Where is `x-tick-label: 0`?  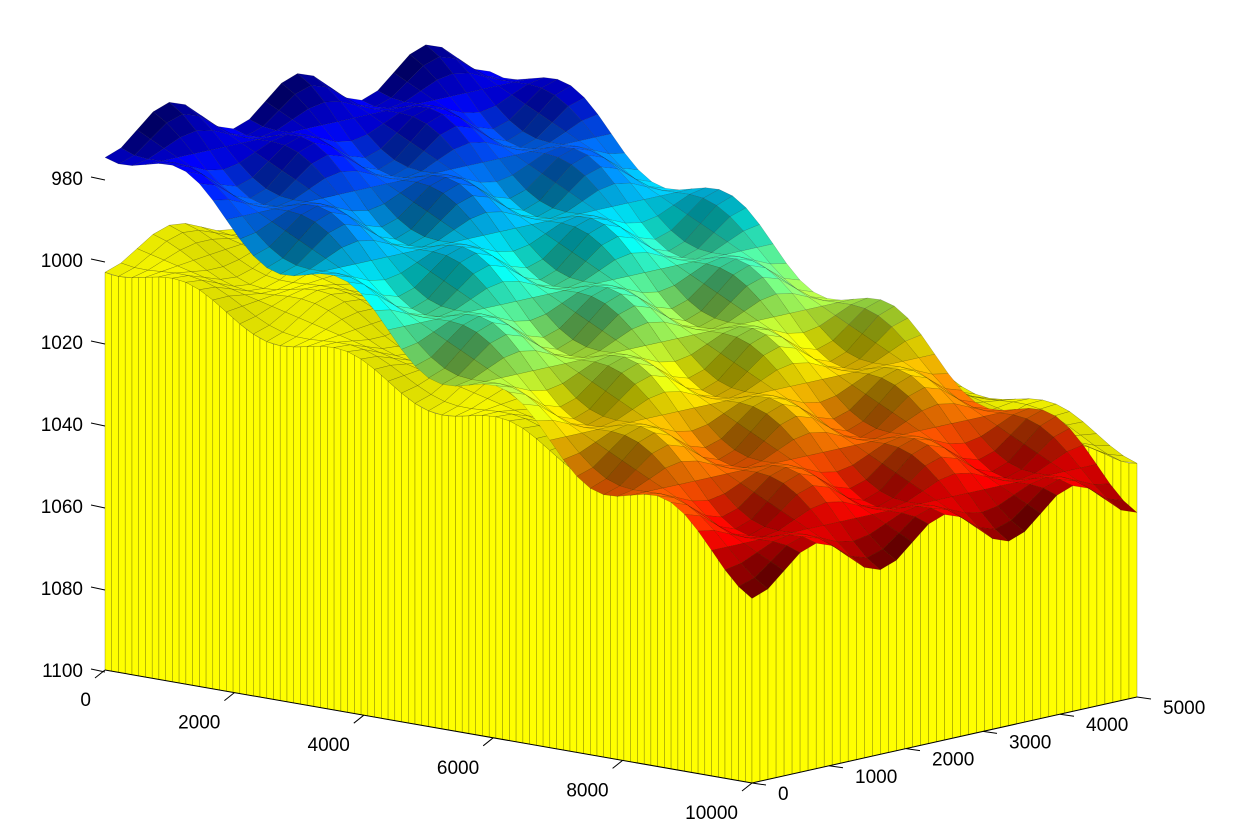
x-tick-label: 0 is located at coordinates (85, 700).